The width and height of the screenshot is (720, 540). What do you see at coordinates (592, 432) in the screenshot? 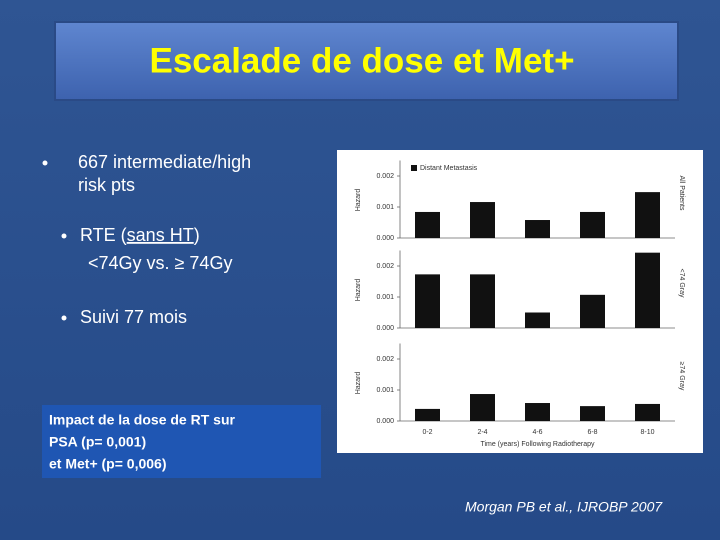
I see `x-tick-label: 6-8` at bounding box center [592, 432].